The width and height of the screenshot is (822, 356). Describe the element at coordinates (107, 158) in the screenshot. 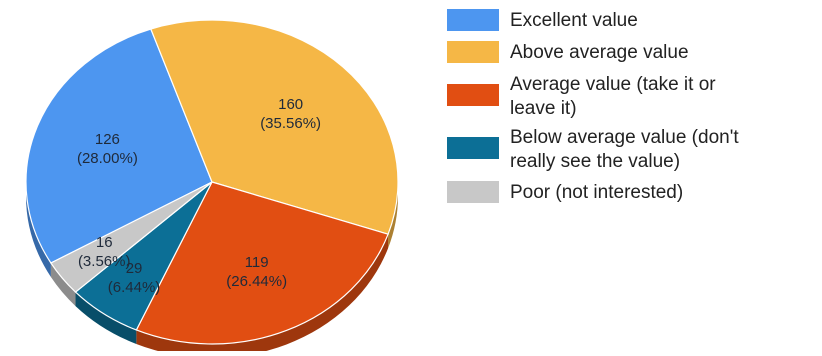

I see `slice-percent-label: (28.00%)` at that location.